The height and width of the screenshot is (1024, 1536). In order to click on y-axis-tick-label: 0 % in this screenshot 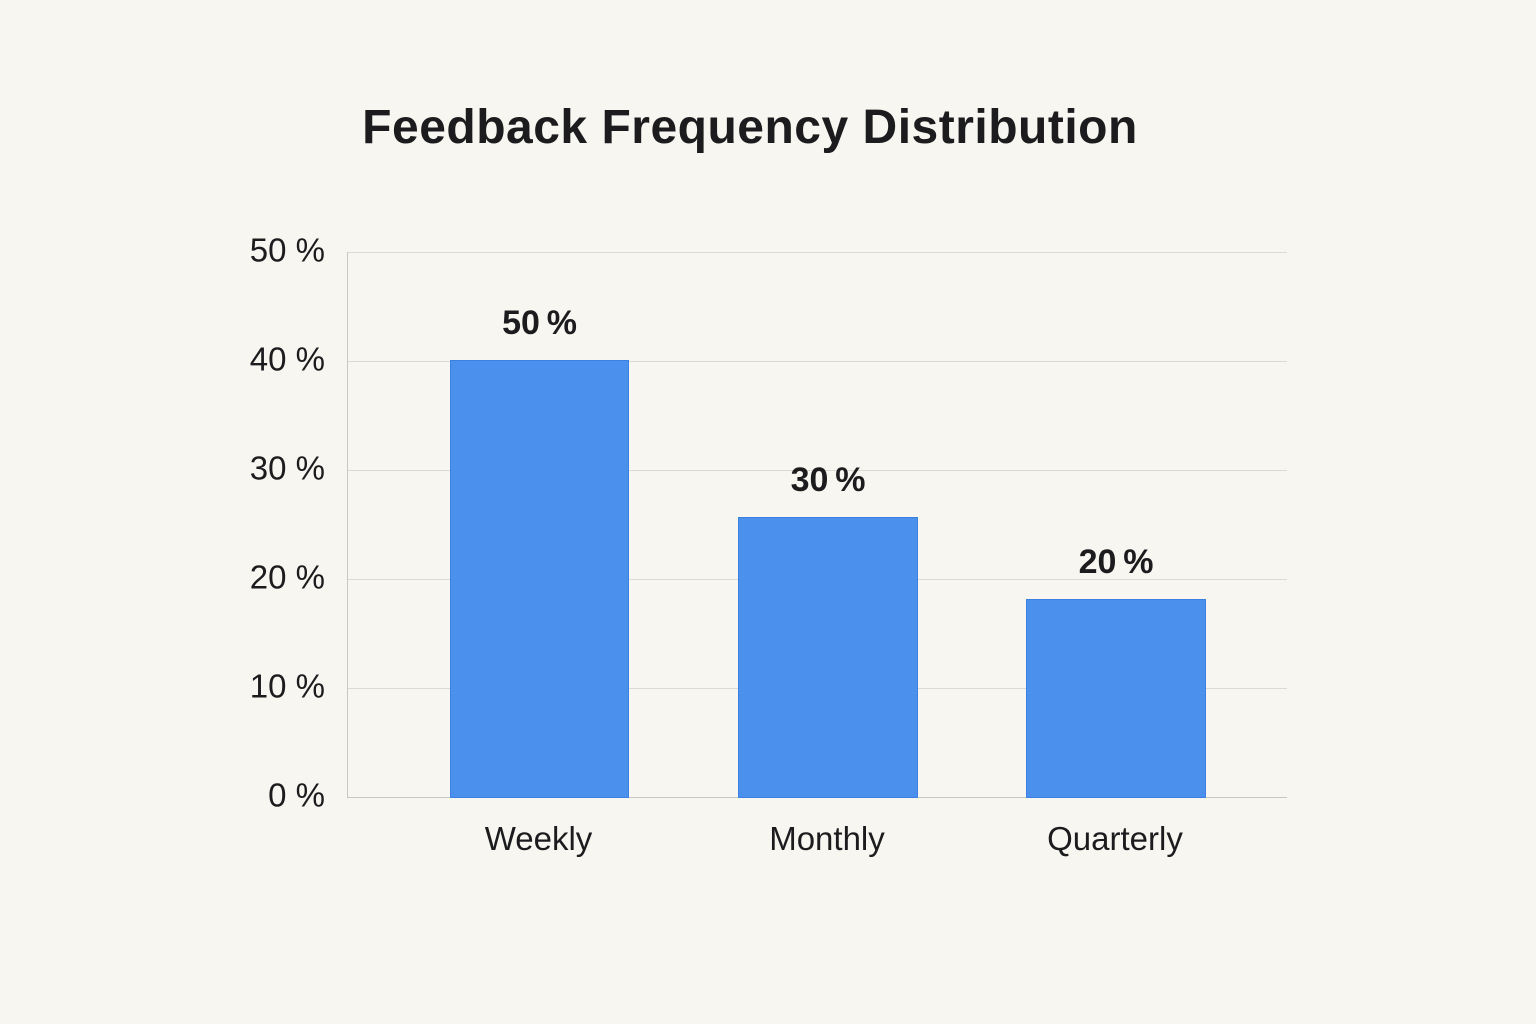, I will do `click(296, 795)`.